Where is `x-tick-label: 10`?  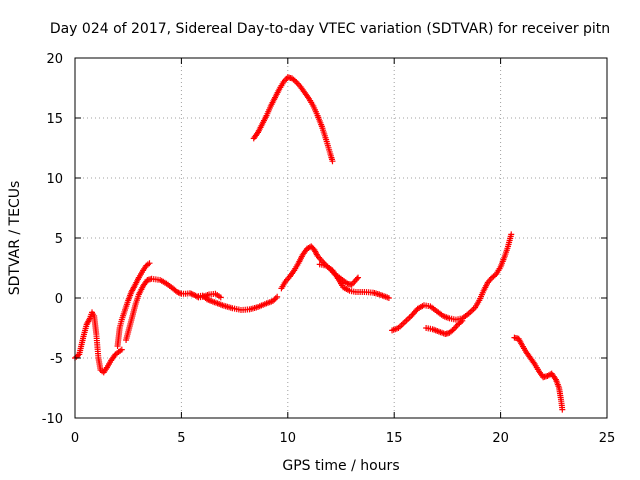
x-tick-label: 10 is located at coordinates (288, 438).